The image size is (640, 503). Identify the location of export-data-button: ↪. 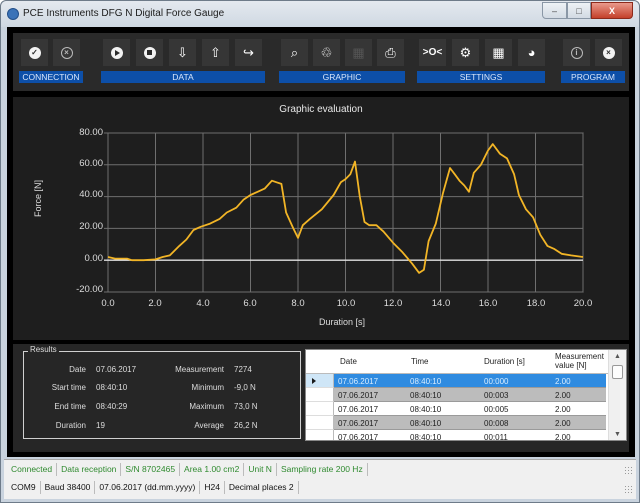
(248, 52).